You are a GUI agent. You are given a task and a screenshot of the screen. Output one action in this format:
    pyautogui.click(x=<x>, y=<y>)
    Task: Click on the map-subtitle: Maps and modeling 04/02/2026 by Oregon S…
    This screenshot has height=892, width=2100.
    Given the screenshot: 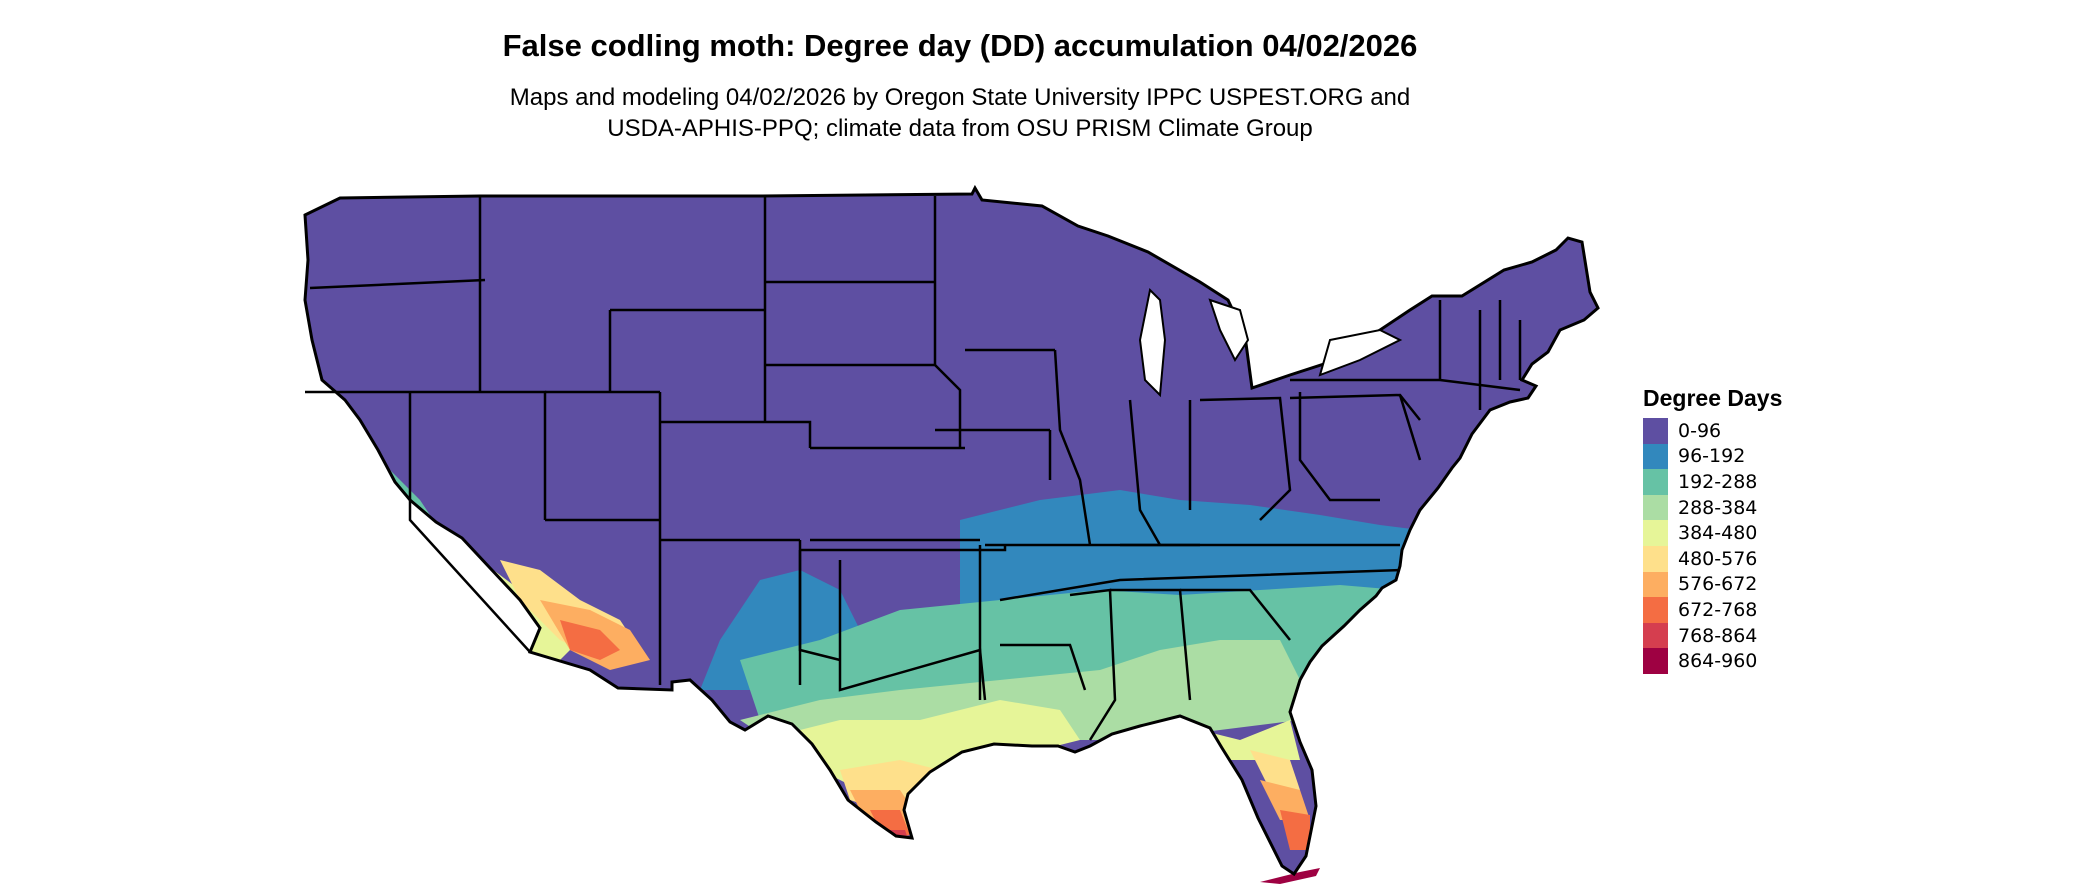 What is the action you would take?
    pyautogui.click(x=960, y=113)
    